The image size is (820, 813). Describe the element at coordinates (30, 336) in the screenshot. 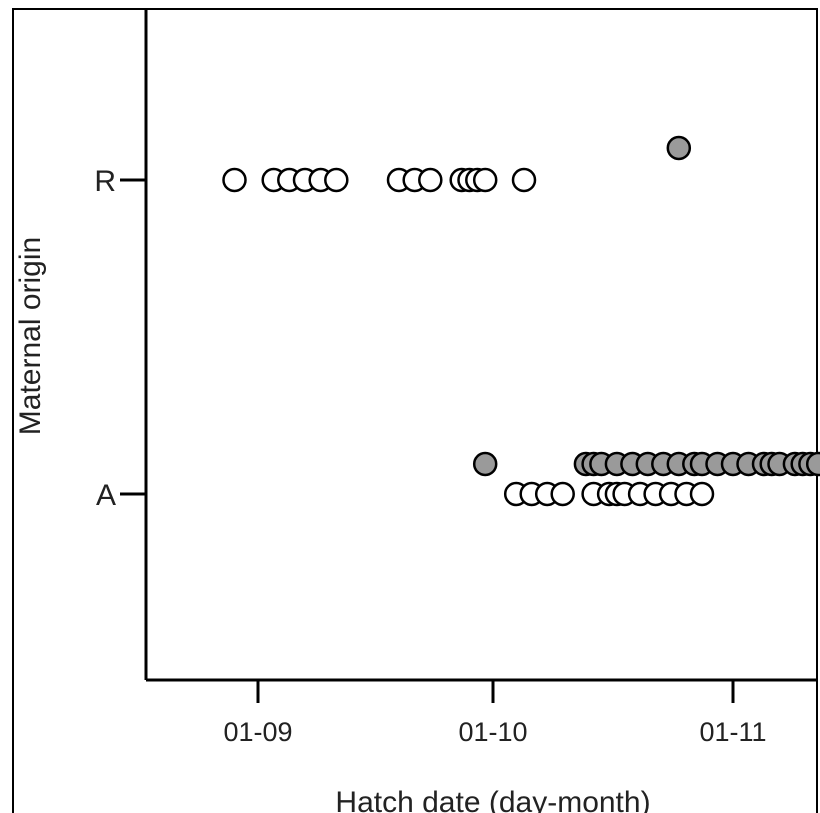

I see `y-axis-label: Maternal origin` at that location.